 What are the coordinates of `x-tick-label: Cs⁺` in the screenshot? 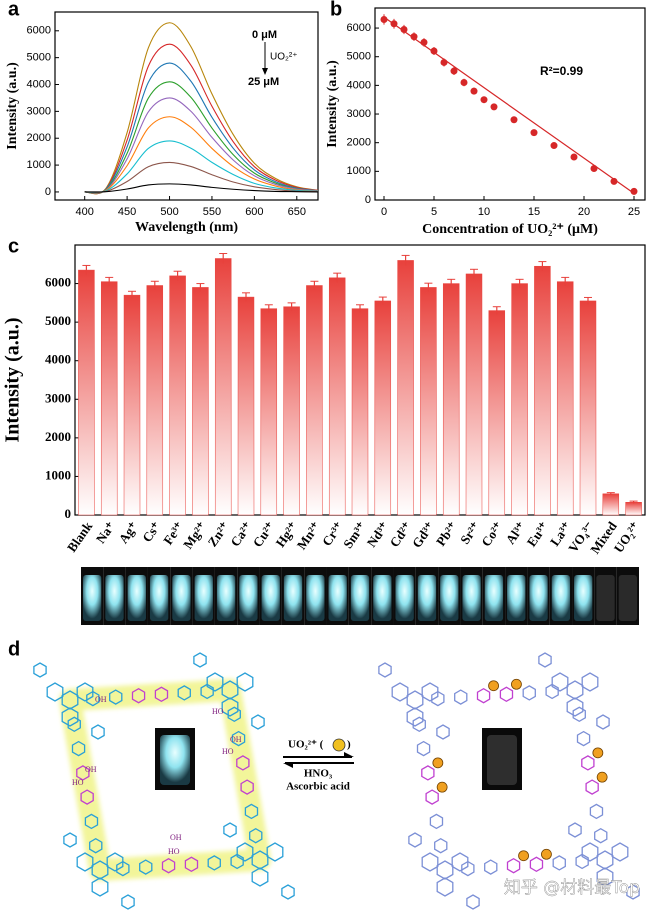 It's located at (151, 532).